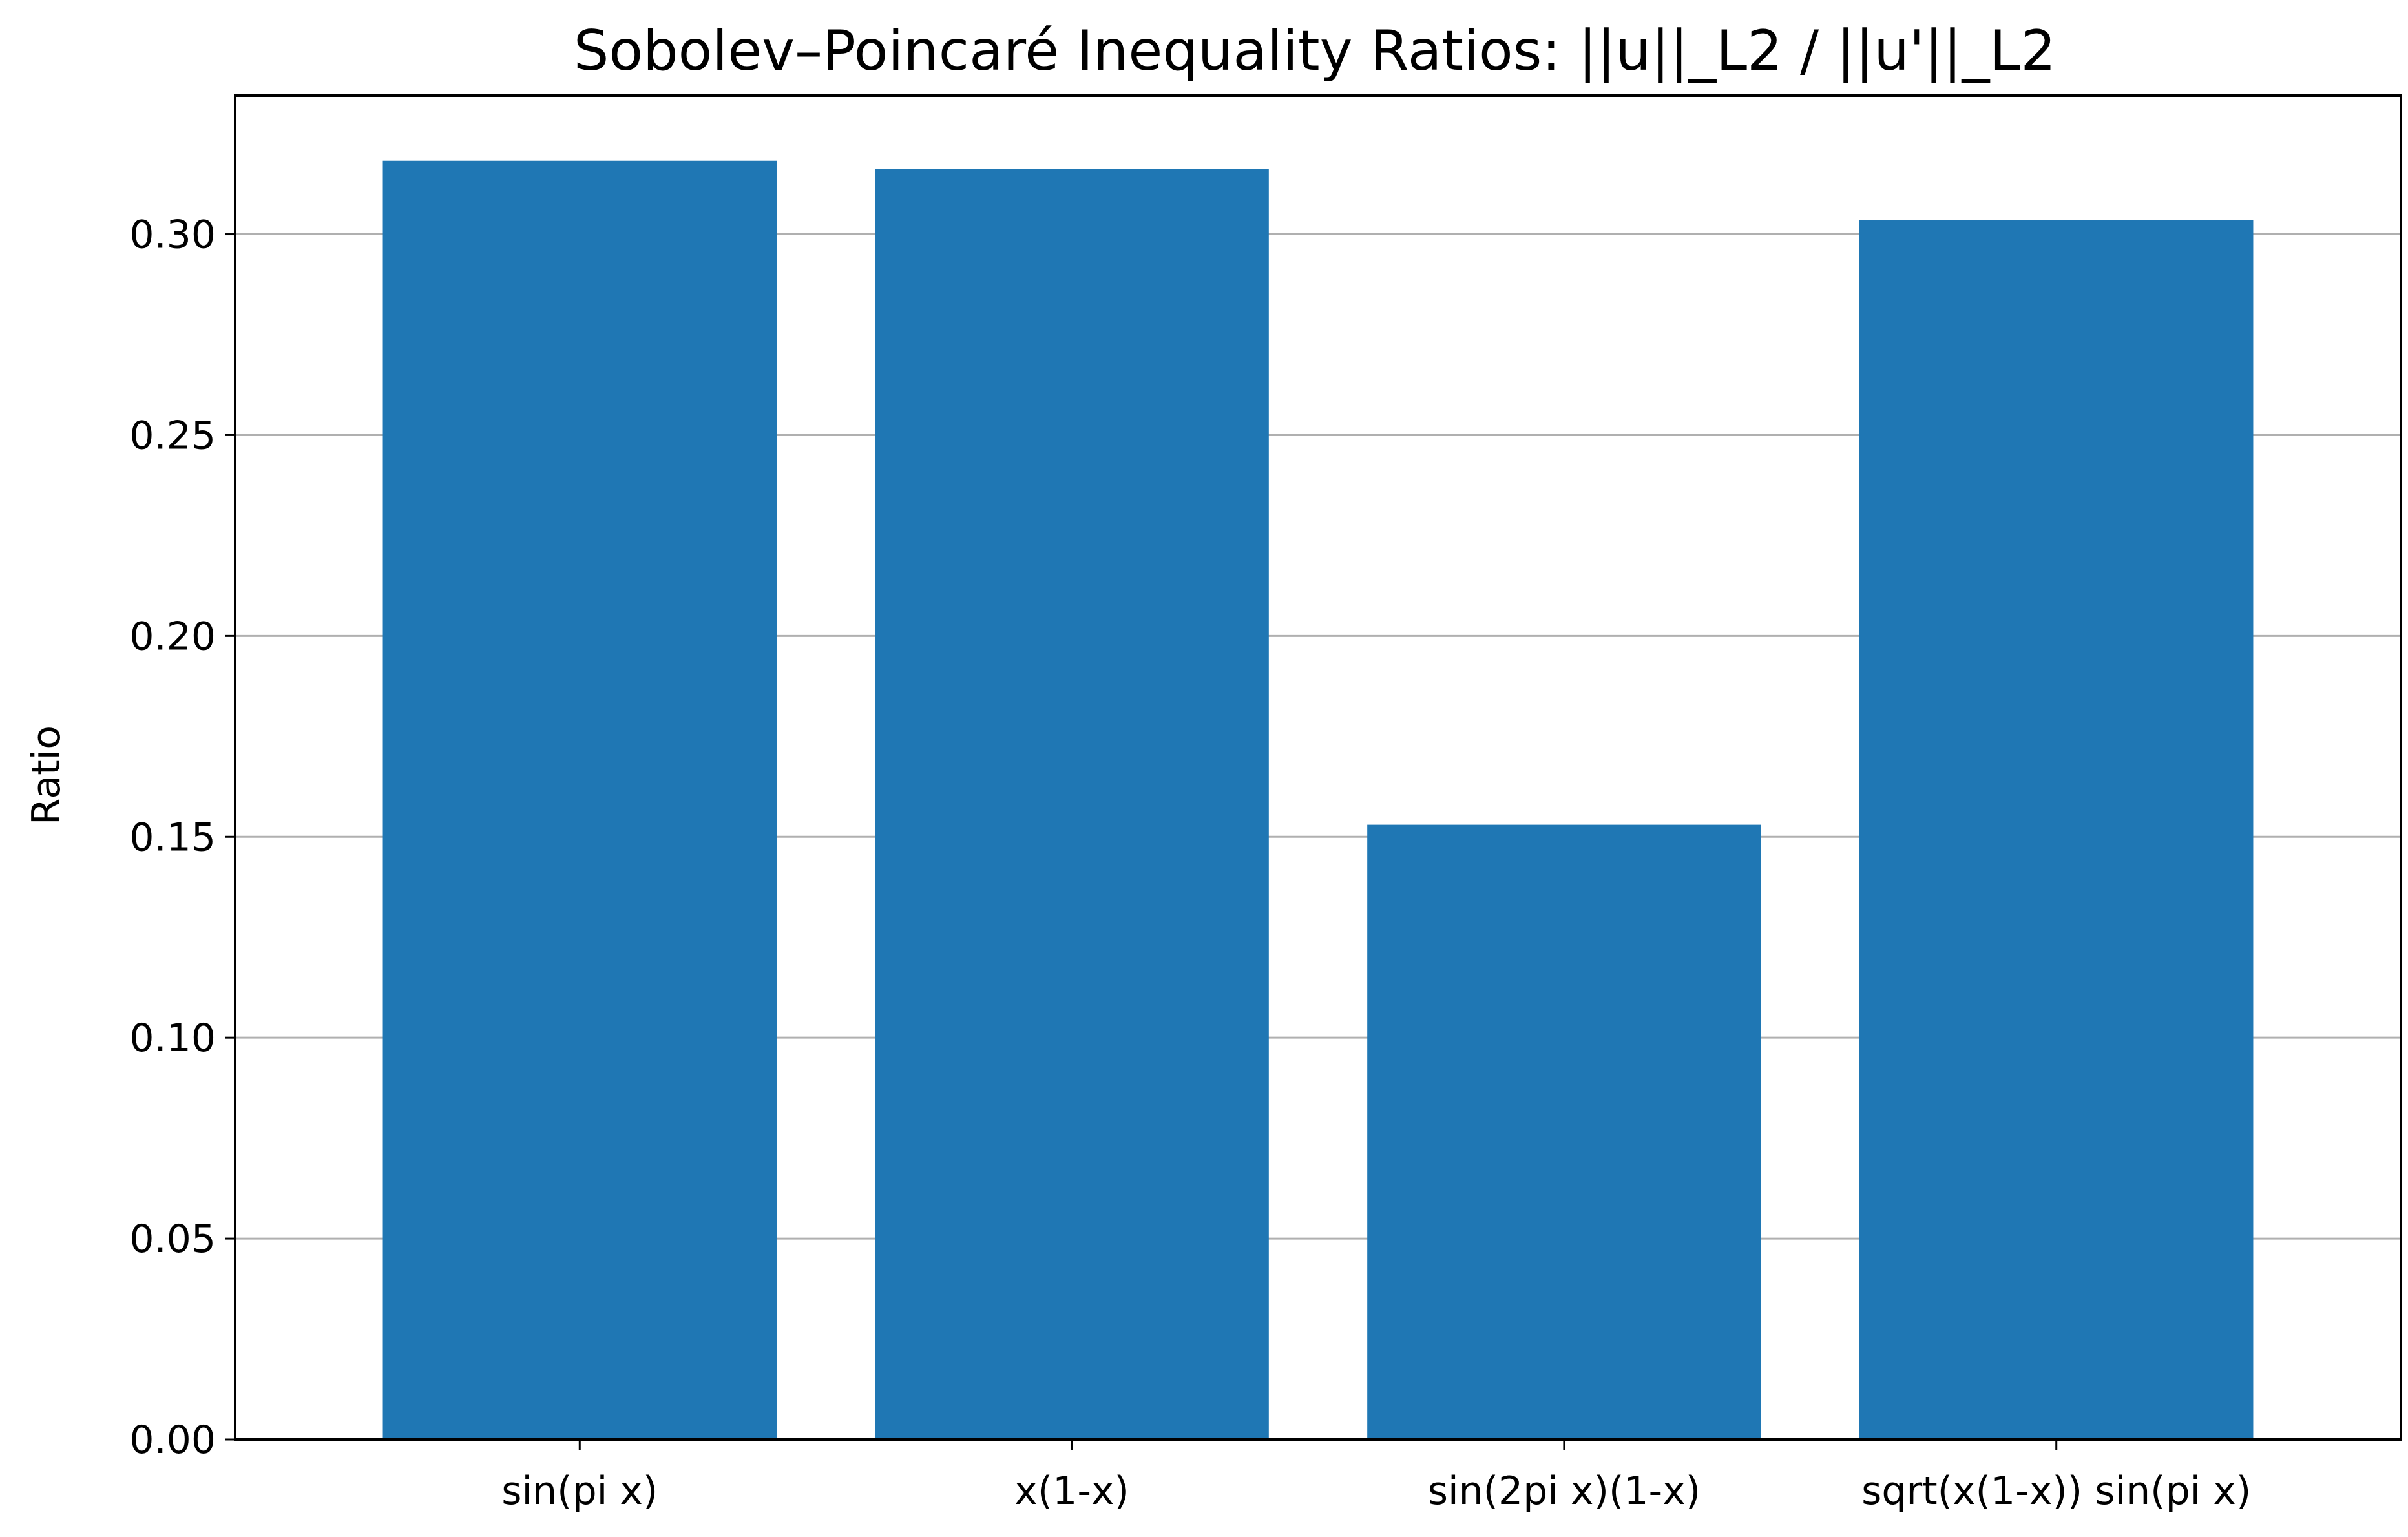  Describe the element at coordinates (1564, 1491) in the screenshot. I see `x-tick-label: sin(2pi x)(1-x)` at that location.